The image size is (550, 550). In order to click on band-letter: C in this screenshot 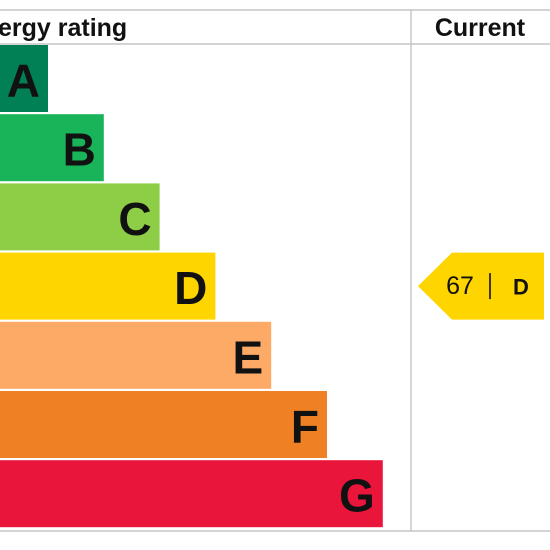, I will do `click(134, 219)`.